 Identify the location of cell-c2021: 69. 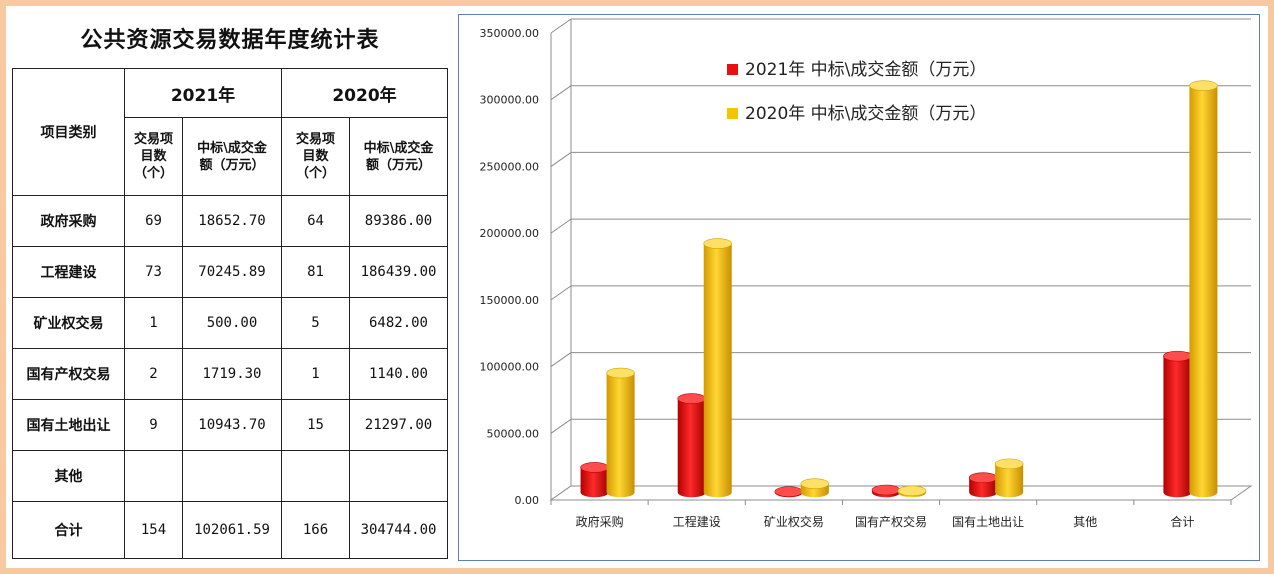
(153, 221).